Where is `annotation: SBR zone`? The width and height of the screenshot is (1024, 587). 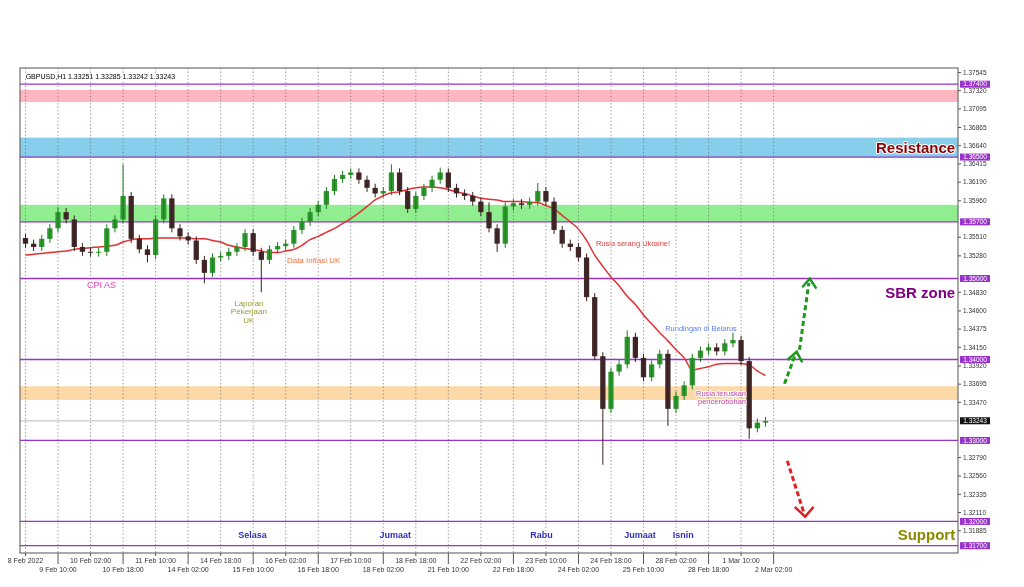
annotation: SBR zone is located at coordinates (920, 292).